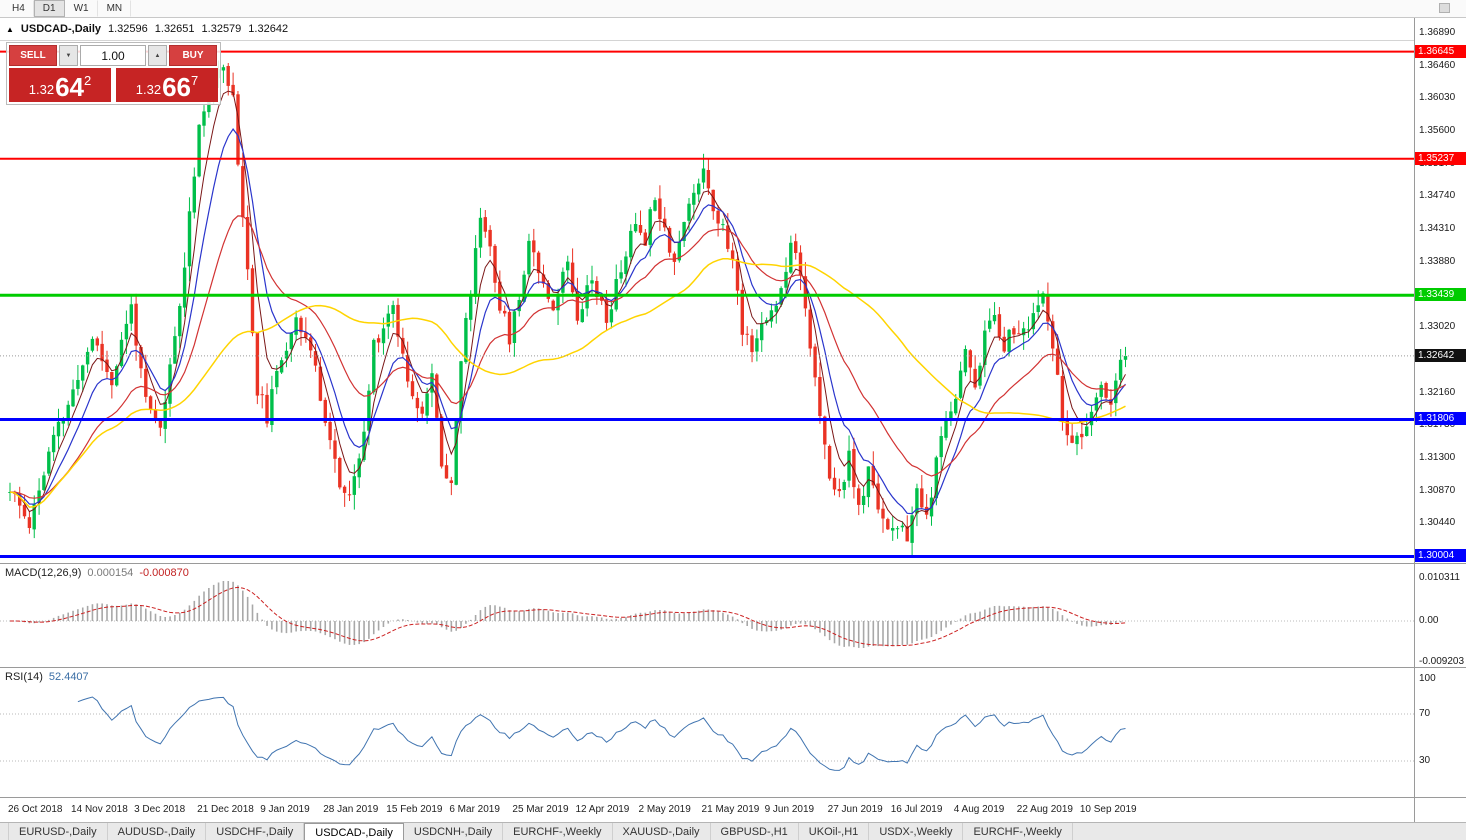 The image size is (1466, 840). Describe the element at coordinates (221, 29) in the screenshot. I see `ohlc-low: 1.32579` at that location.